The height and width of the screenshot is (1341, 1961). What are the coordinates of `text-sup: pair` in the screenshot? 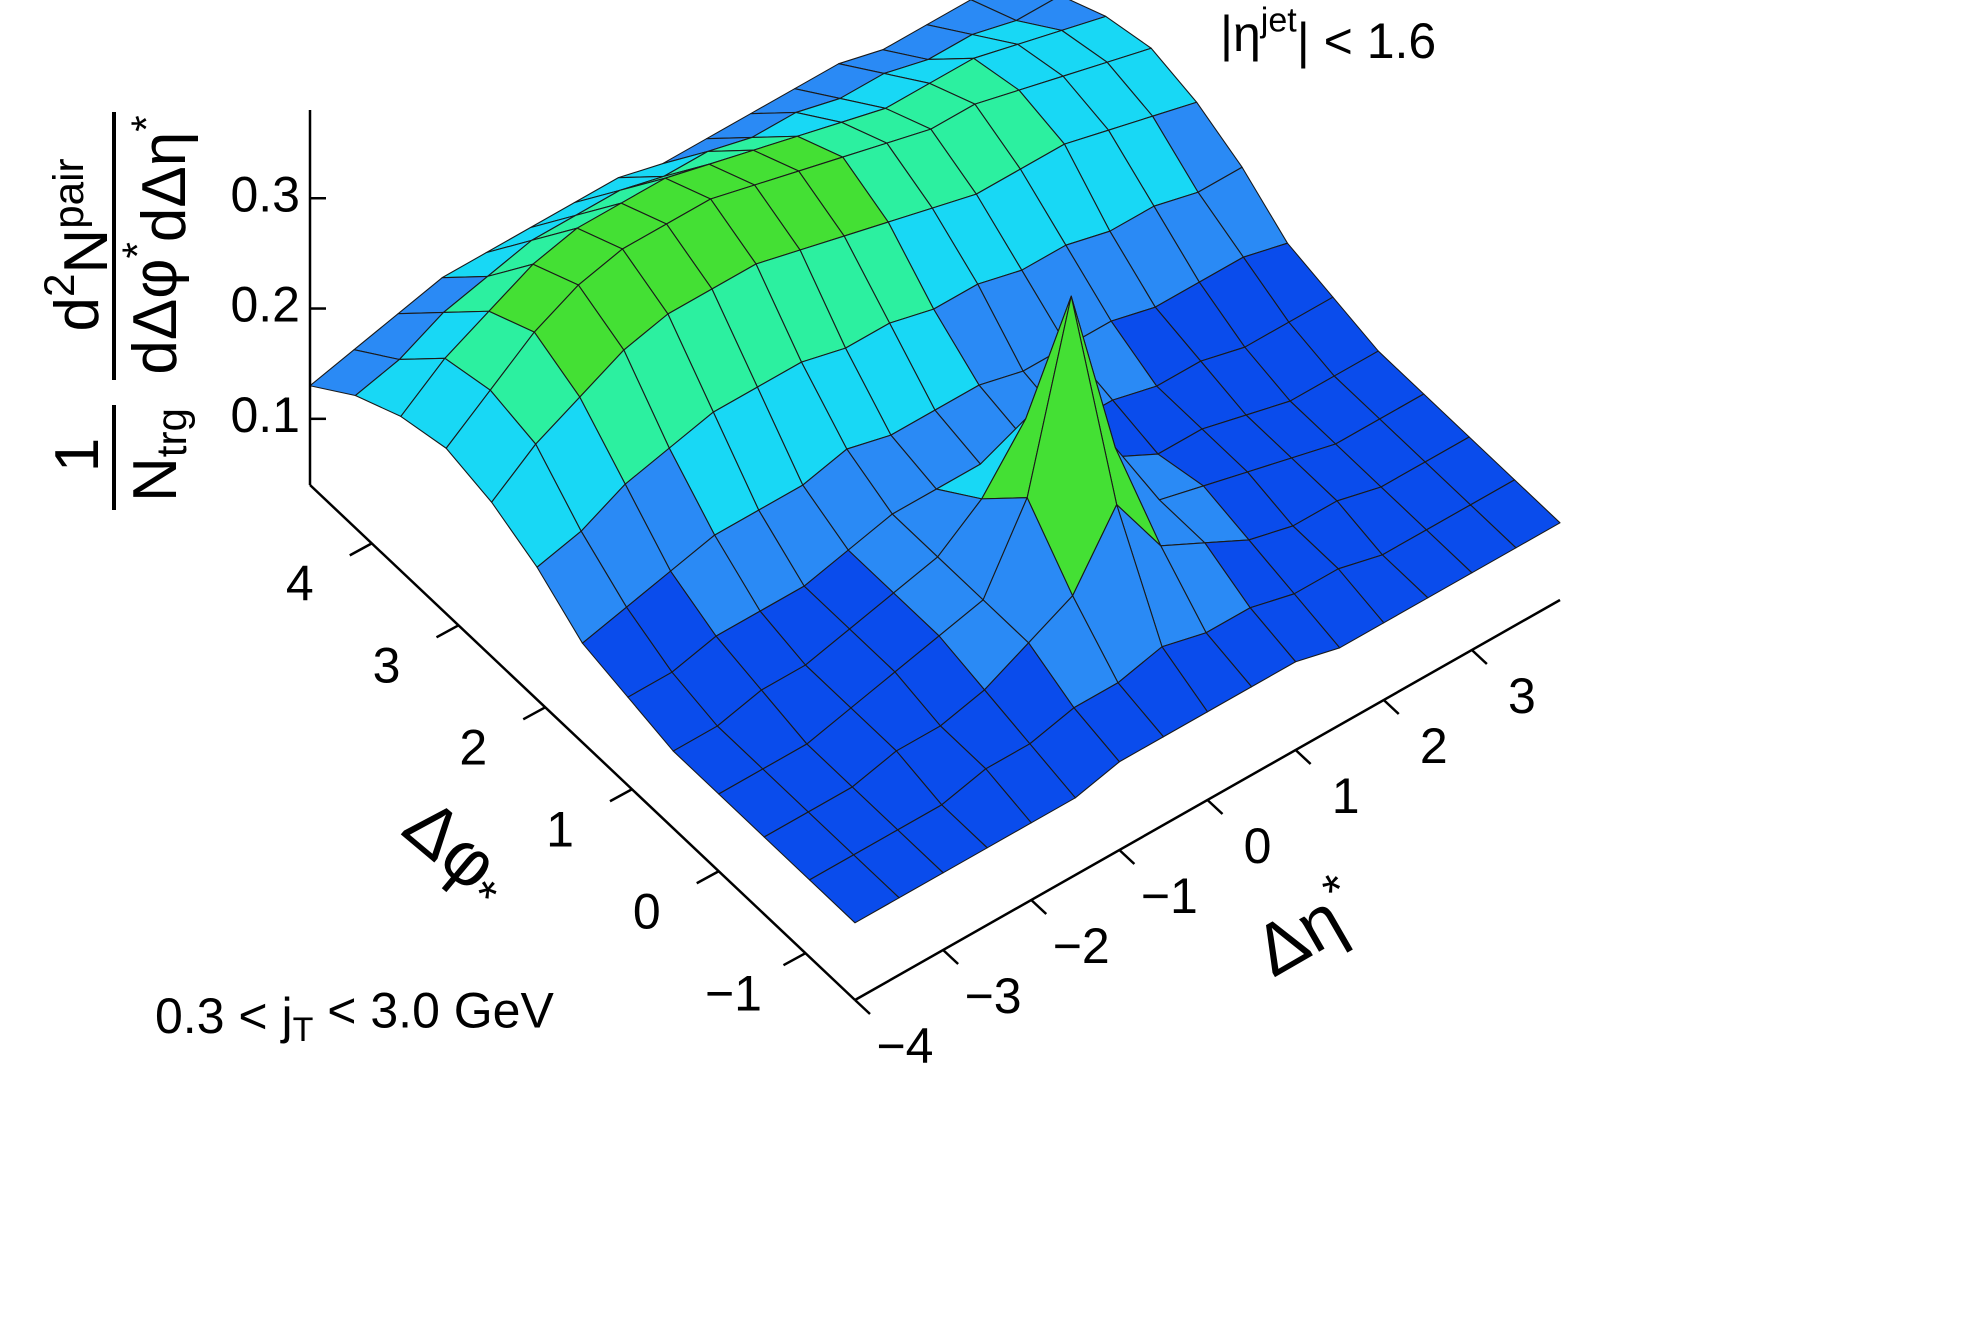 It's located at (68, 193).